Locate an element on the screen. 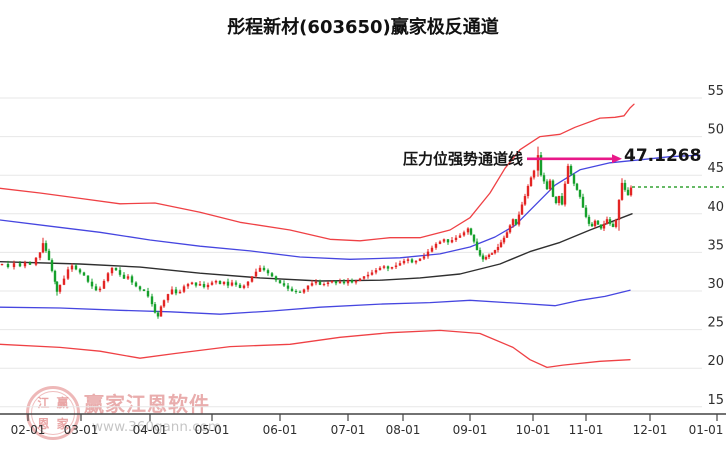 Image resolution: width=726 pixels, height=450 pixels. lower-red-channel-line is located at coordinates (315, 349).